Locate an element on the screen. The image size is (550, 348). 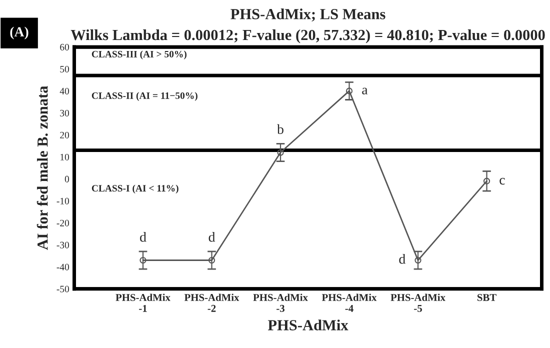
y-tick-label: -30 is located at coordinates (63, 245).